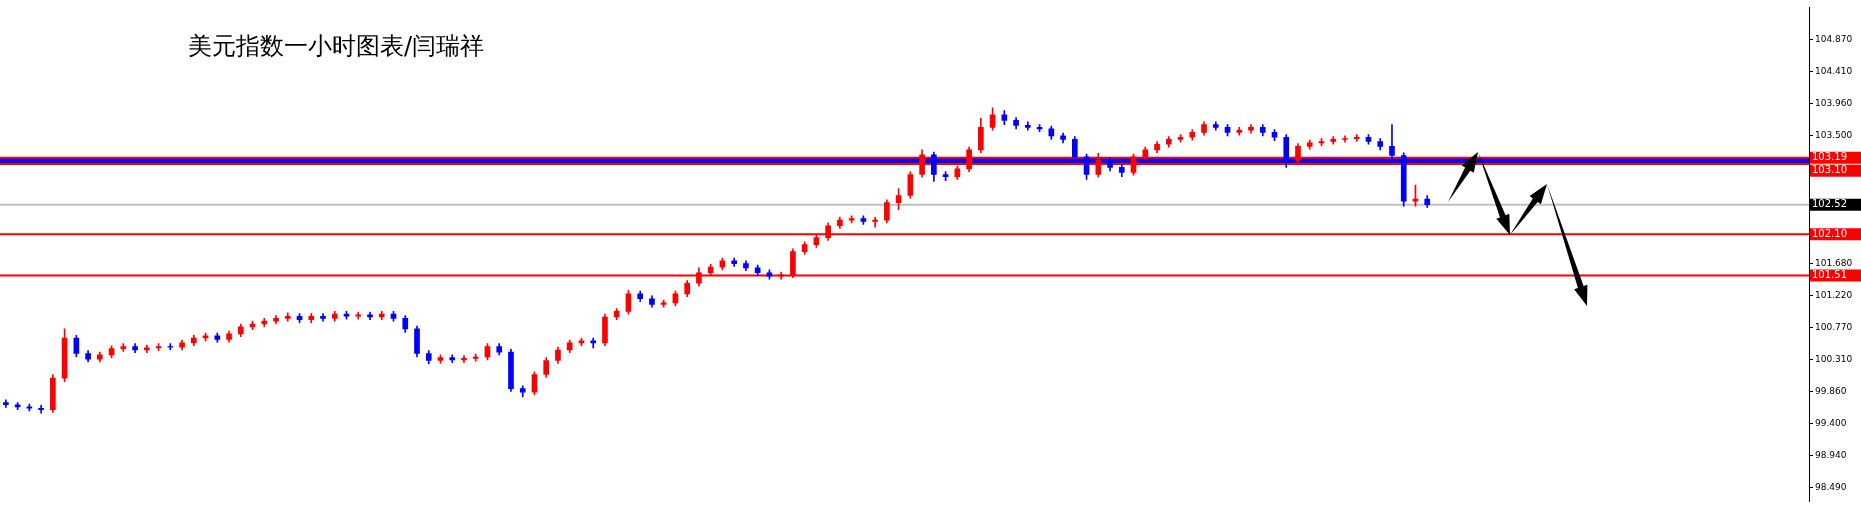  I want to click on ref-line-label: 103.19, so click(1829, 157).